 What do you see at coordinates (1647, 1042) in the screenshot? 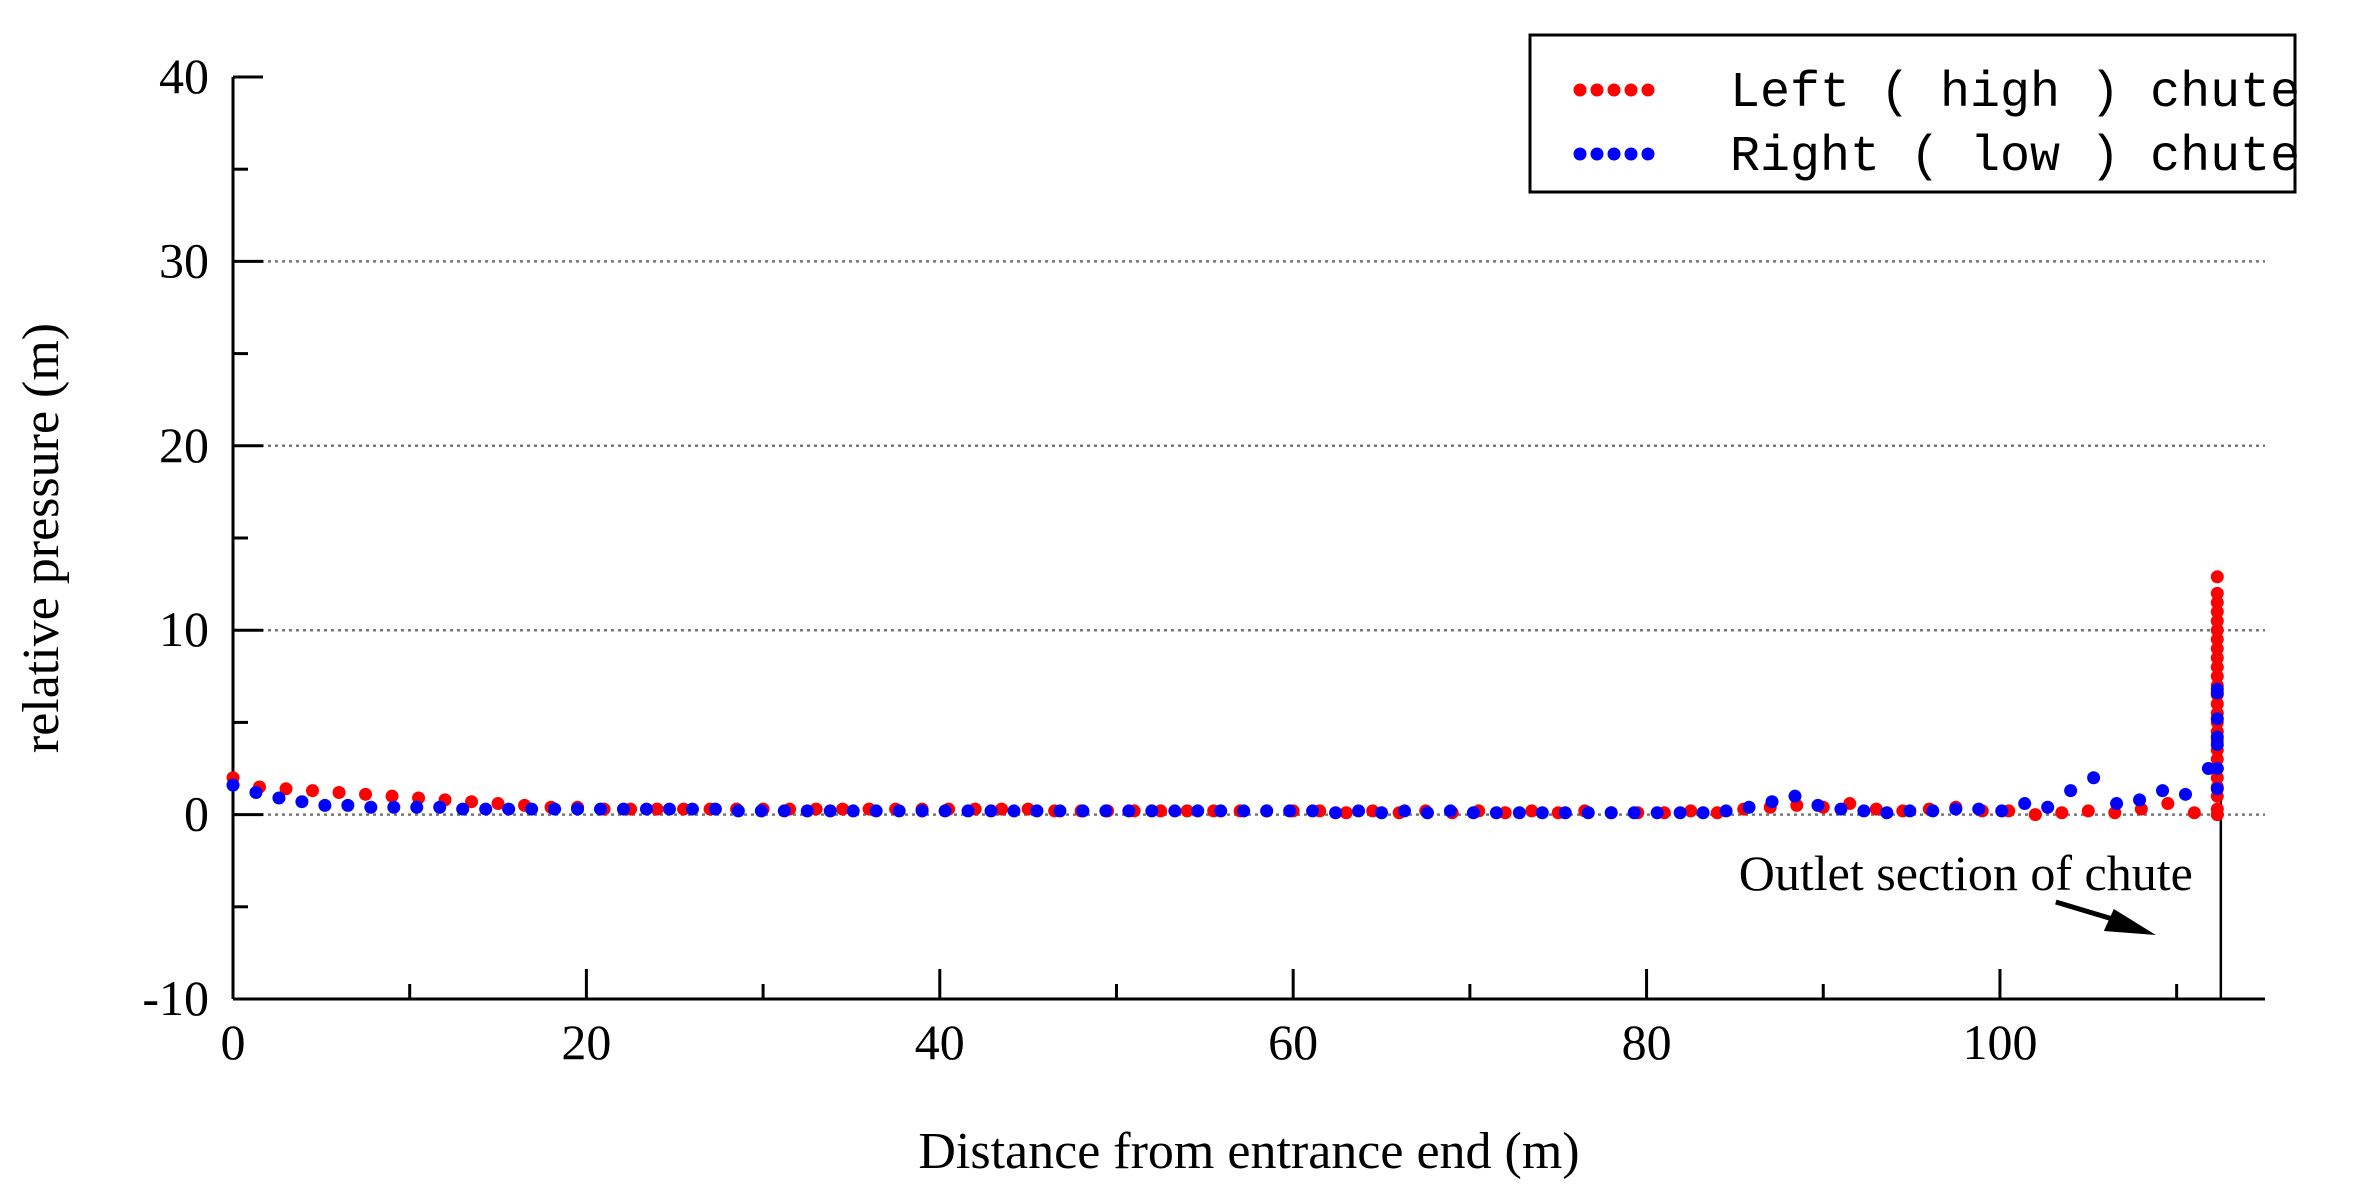
I see `x-tick-label: 80` at bounding box center [1647, 1042].